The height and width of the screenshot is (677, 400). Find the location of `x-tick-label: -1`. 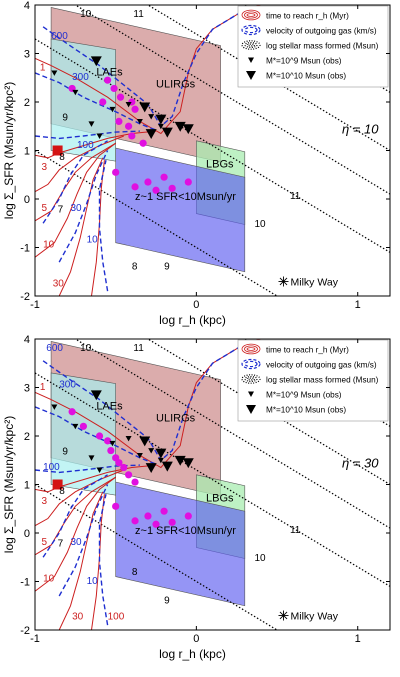

x-tick-label: -1 is located at coordinates (35, 639).